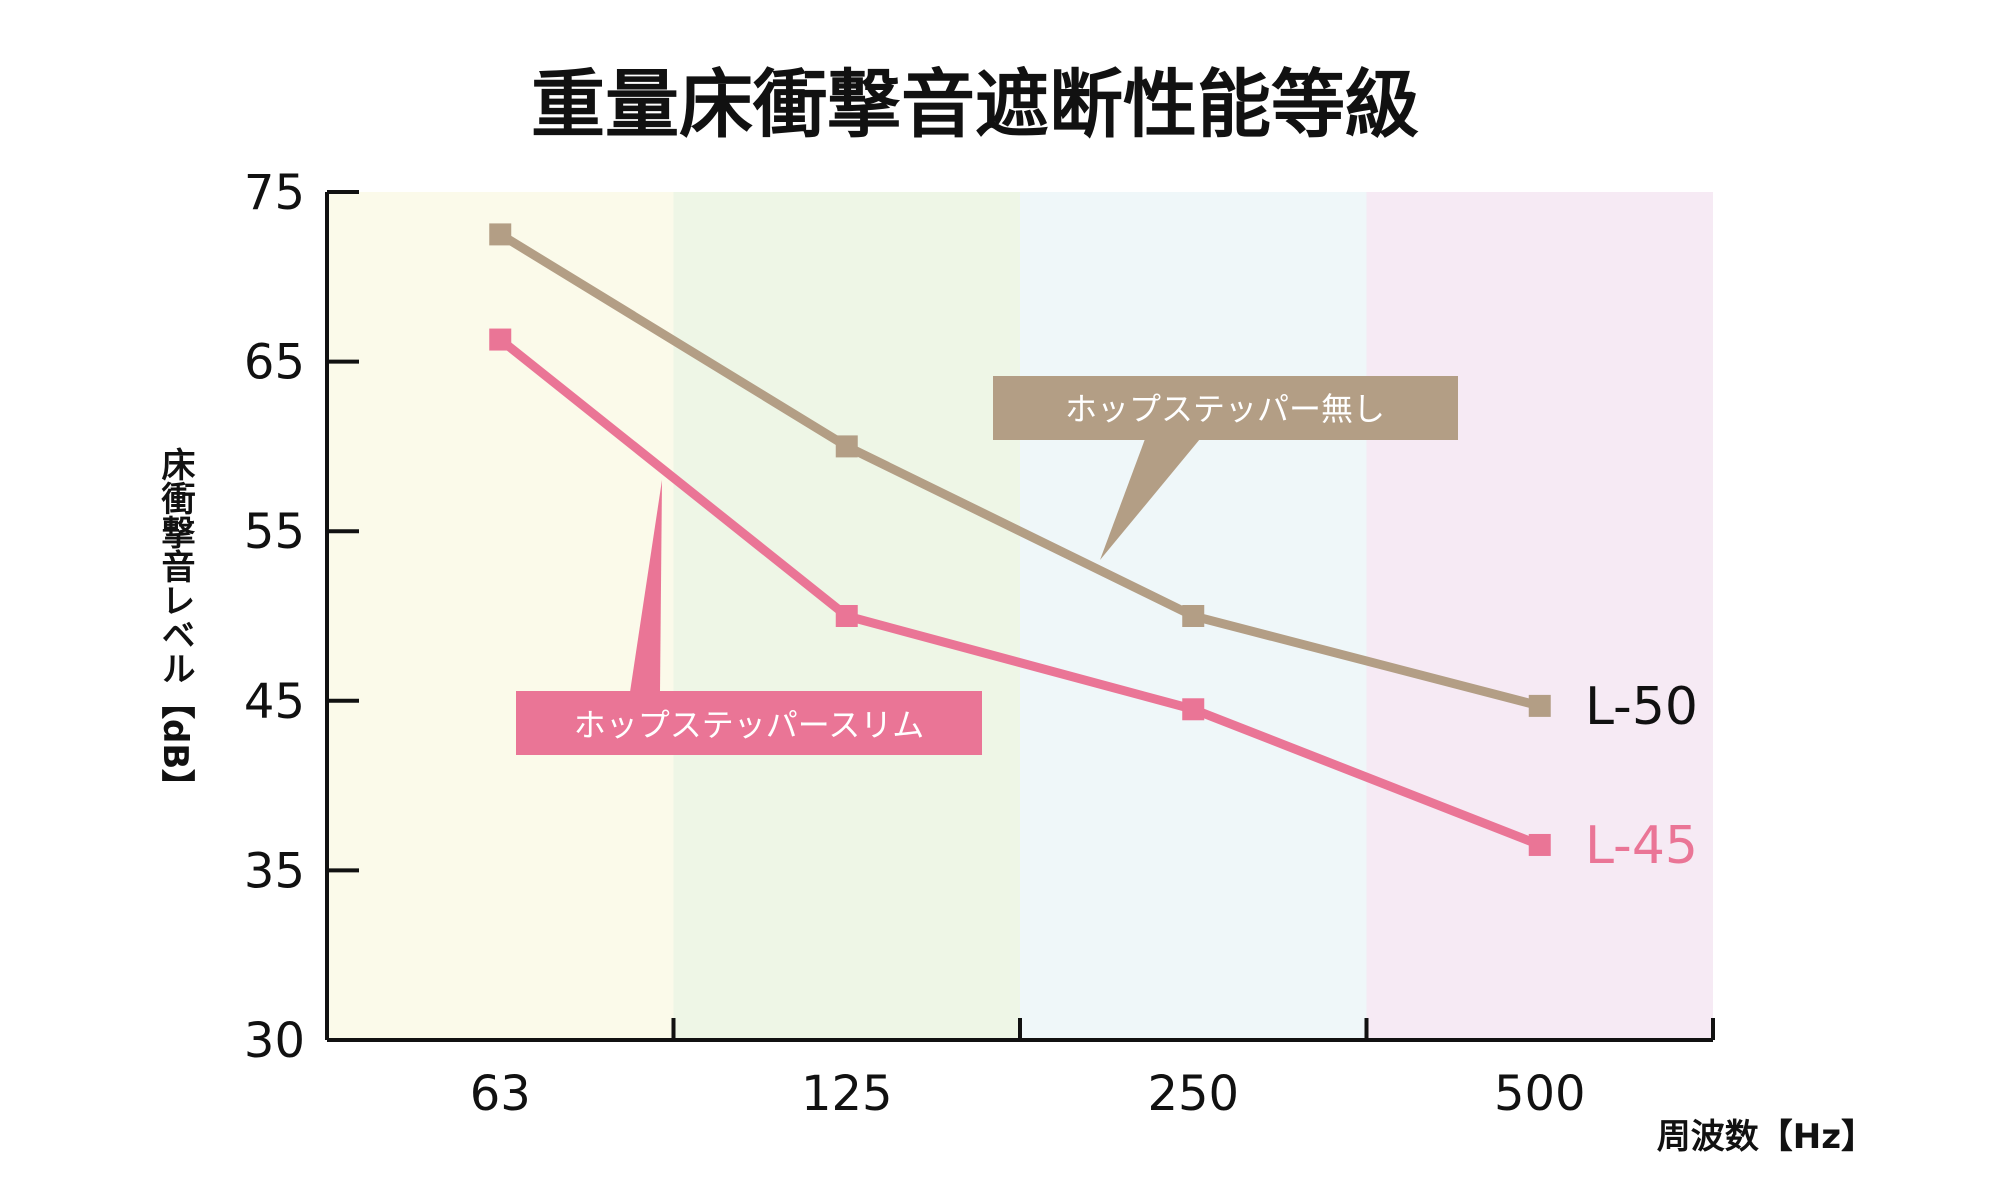 This screenshot has height=1200, width=2000. I want to click on x-tick-labels: 63 125 250 500, so click(1028, 1094).